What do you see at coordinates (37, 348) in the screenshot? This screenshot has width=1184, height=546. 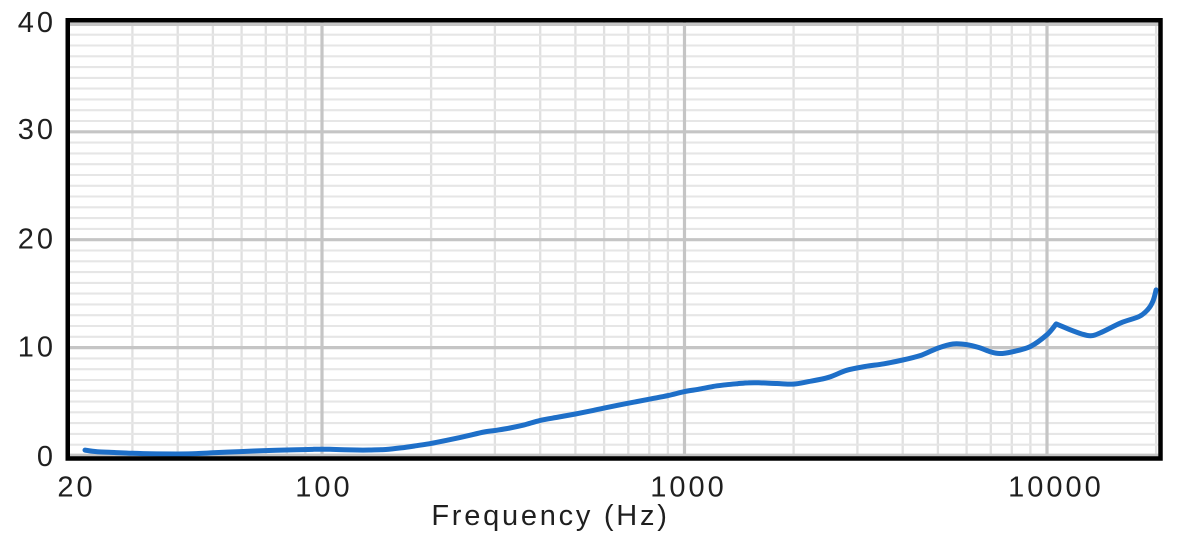 I see `svg-text: 10` at bounding box center [37, 348].